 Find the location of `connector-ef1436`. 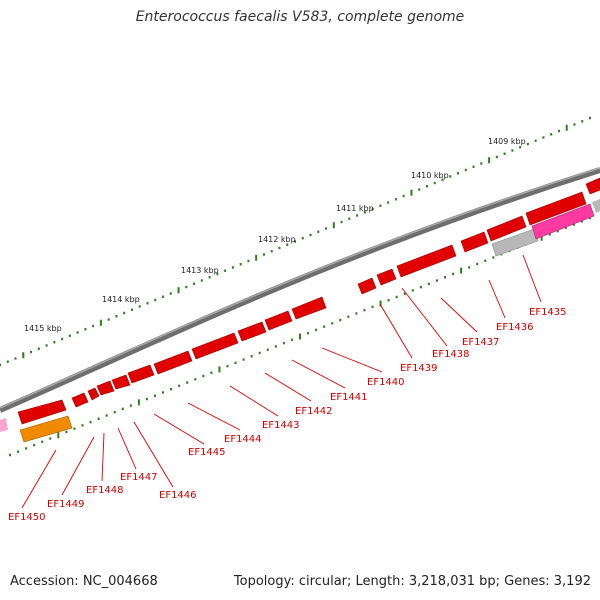

connector-ef1436 is located at coordinates (497, 299).